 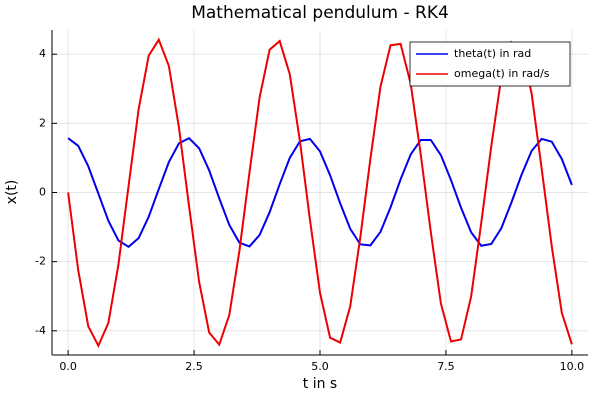 What do you see at coordinates (42, 122) in the screenshot?
I see `y-tick-label: 2` at bounding box center [42, 122].